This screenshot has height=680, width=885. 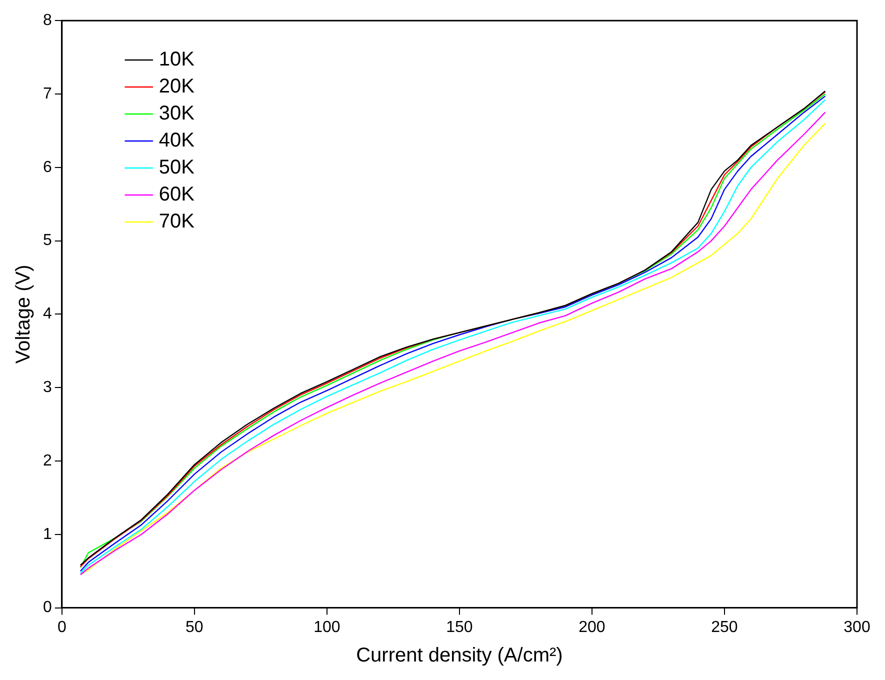 What do you see at coordinates (592, 627) in the screenshot?
I see `x-tick-label: 200` at bounding box center [592, 627].